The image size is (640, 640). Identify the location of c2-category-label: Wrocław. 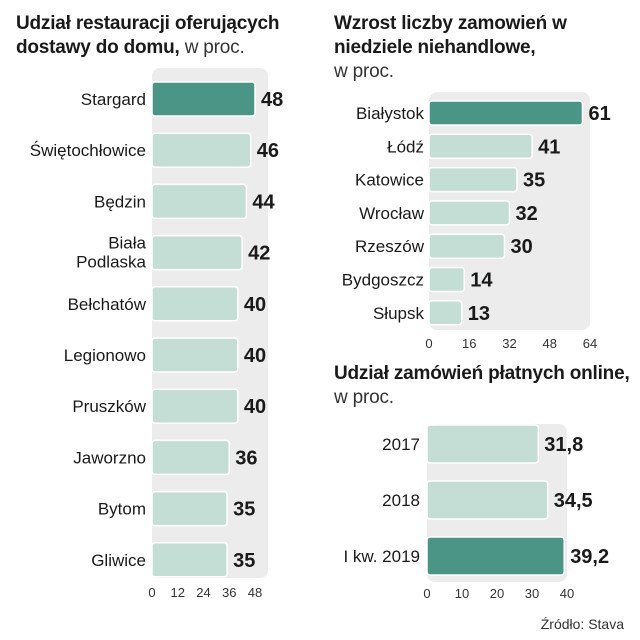
(392, 213).